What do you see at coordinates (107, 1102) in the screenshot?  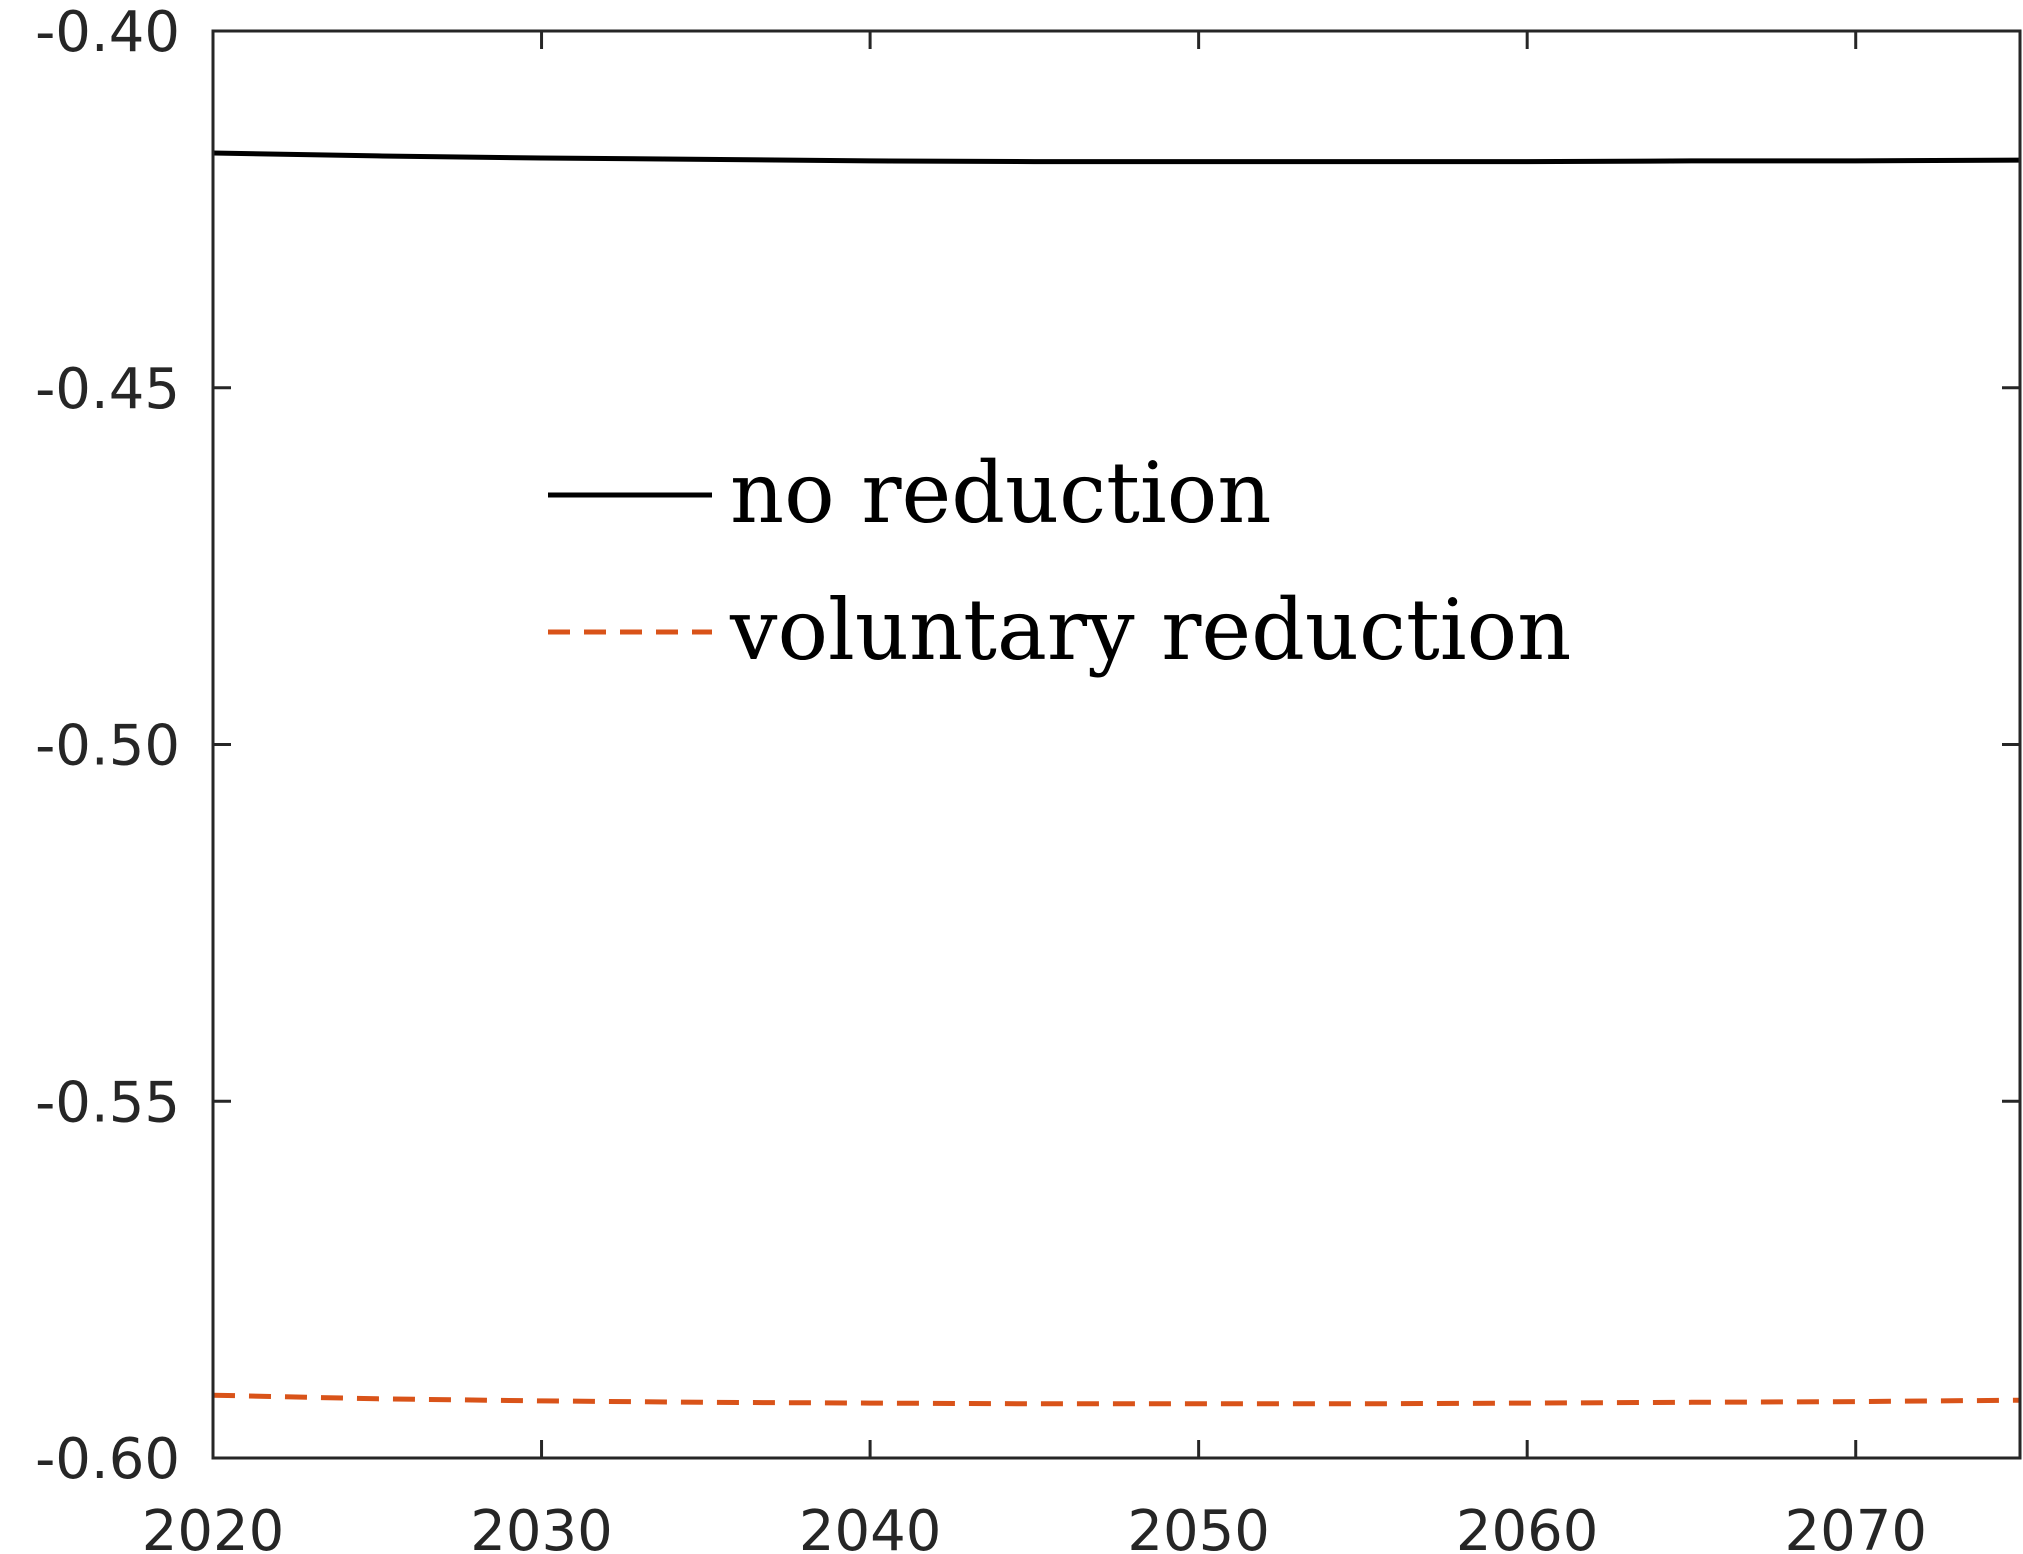 I see `y-tick-label: -0.55` at bounding box center [107, 1102].